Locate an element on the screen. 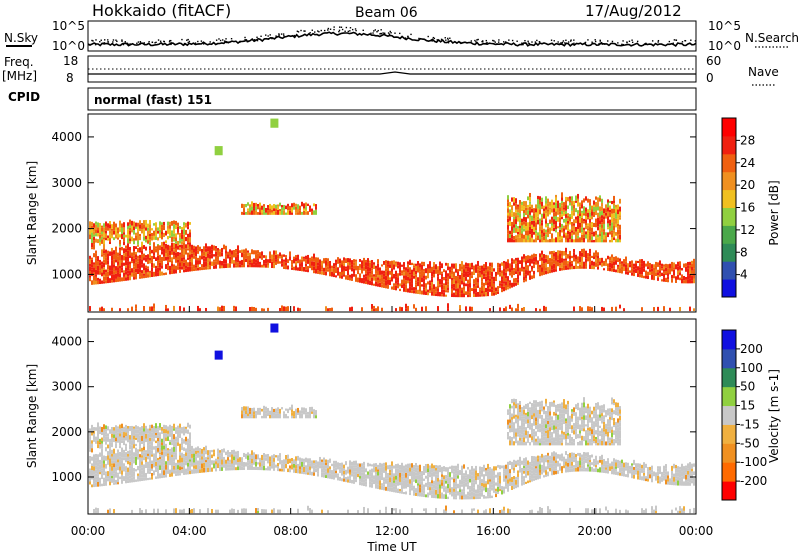 The image size is (800, 554). cpid-label: CPID is located at coordinates (24, 97).